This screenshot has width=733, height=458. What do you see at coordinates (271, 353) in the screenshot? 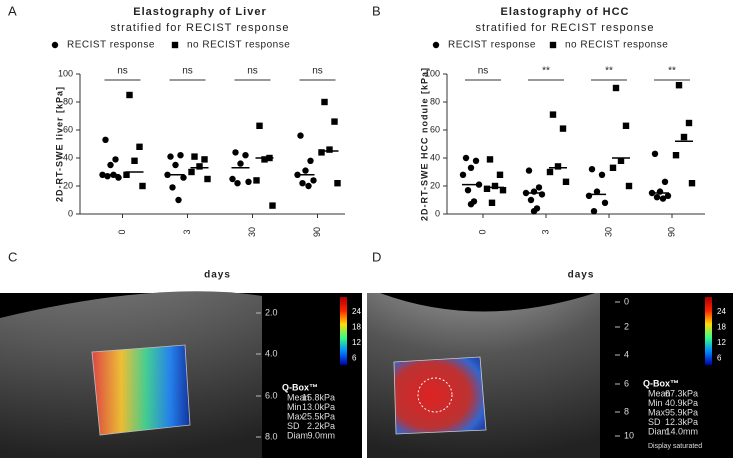
I see `depth-label: 4.0` at bounding box center [271, 353].